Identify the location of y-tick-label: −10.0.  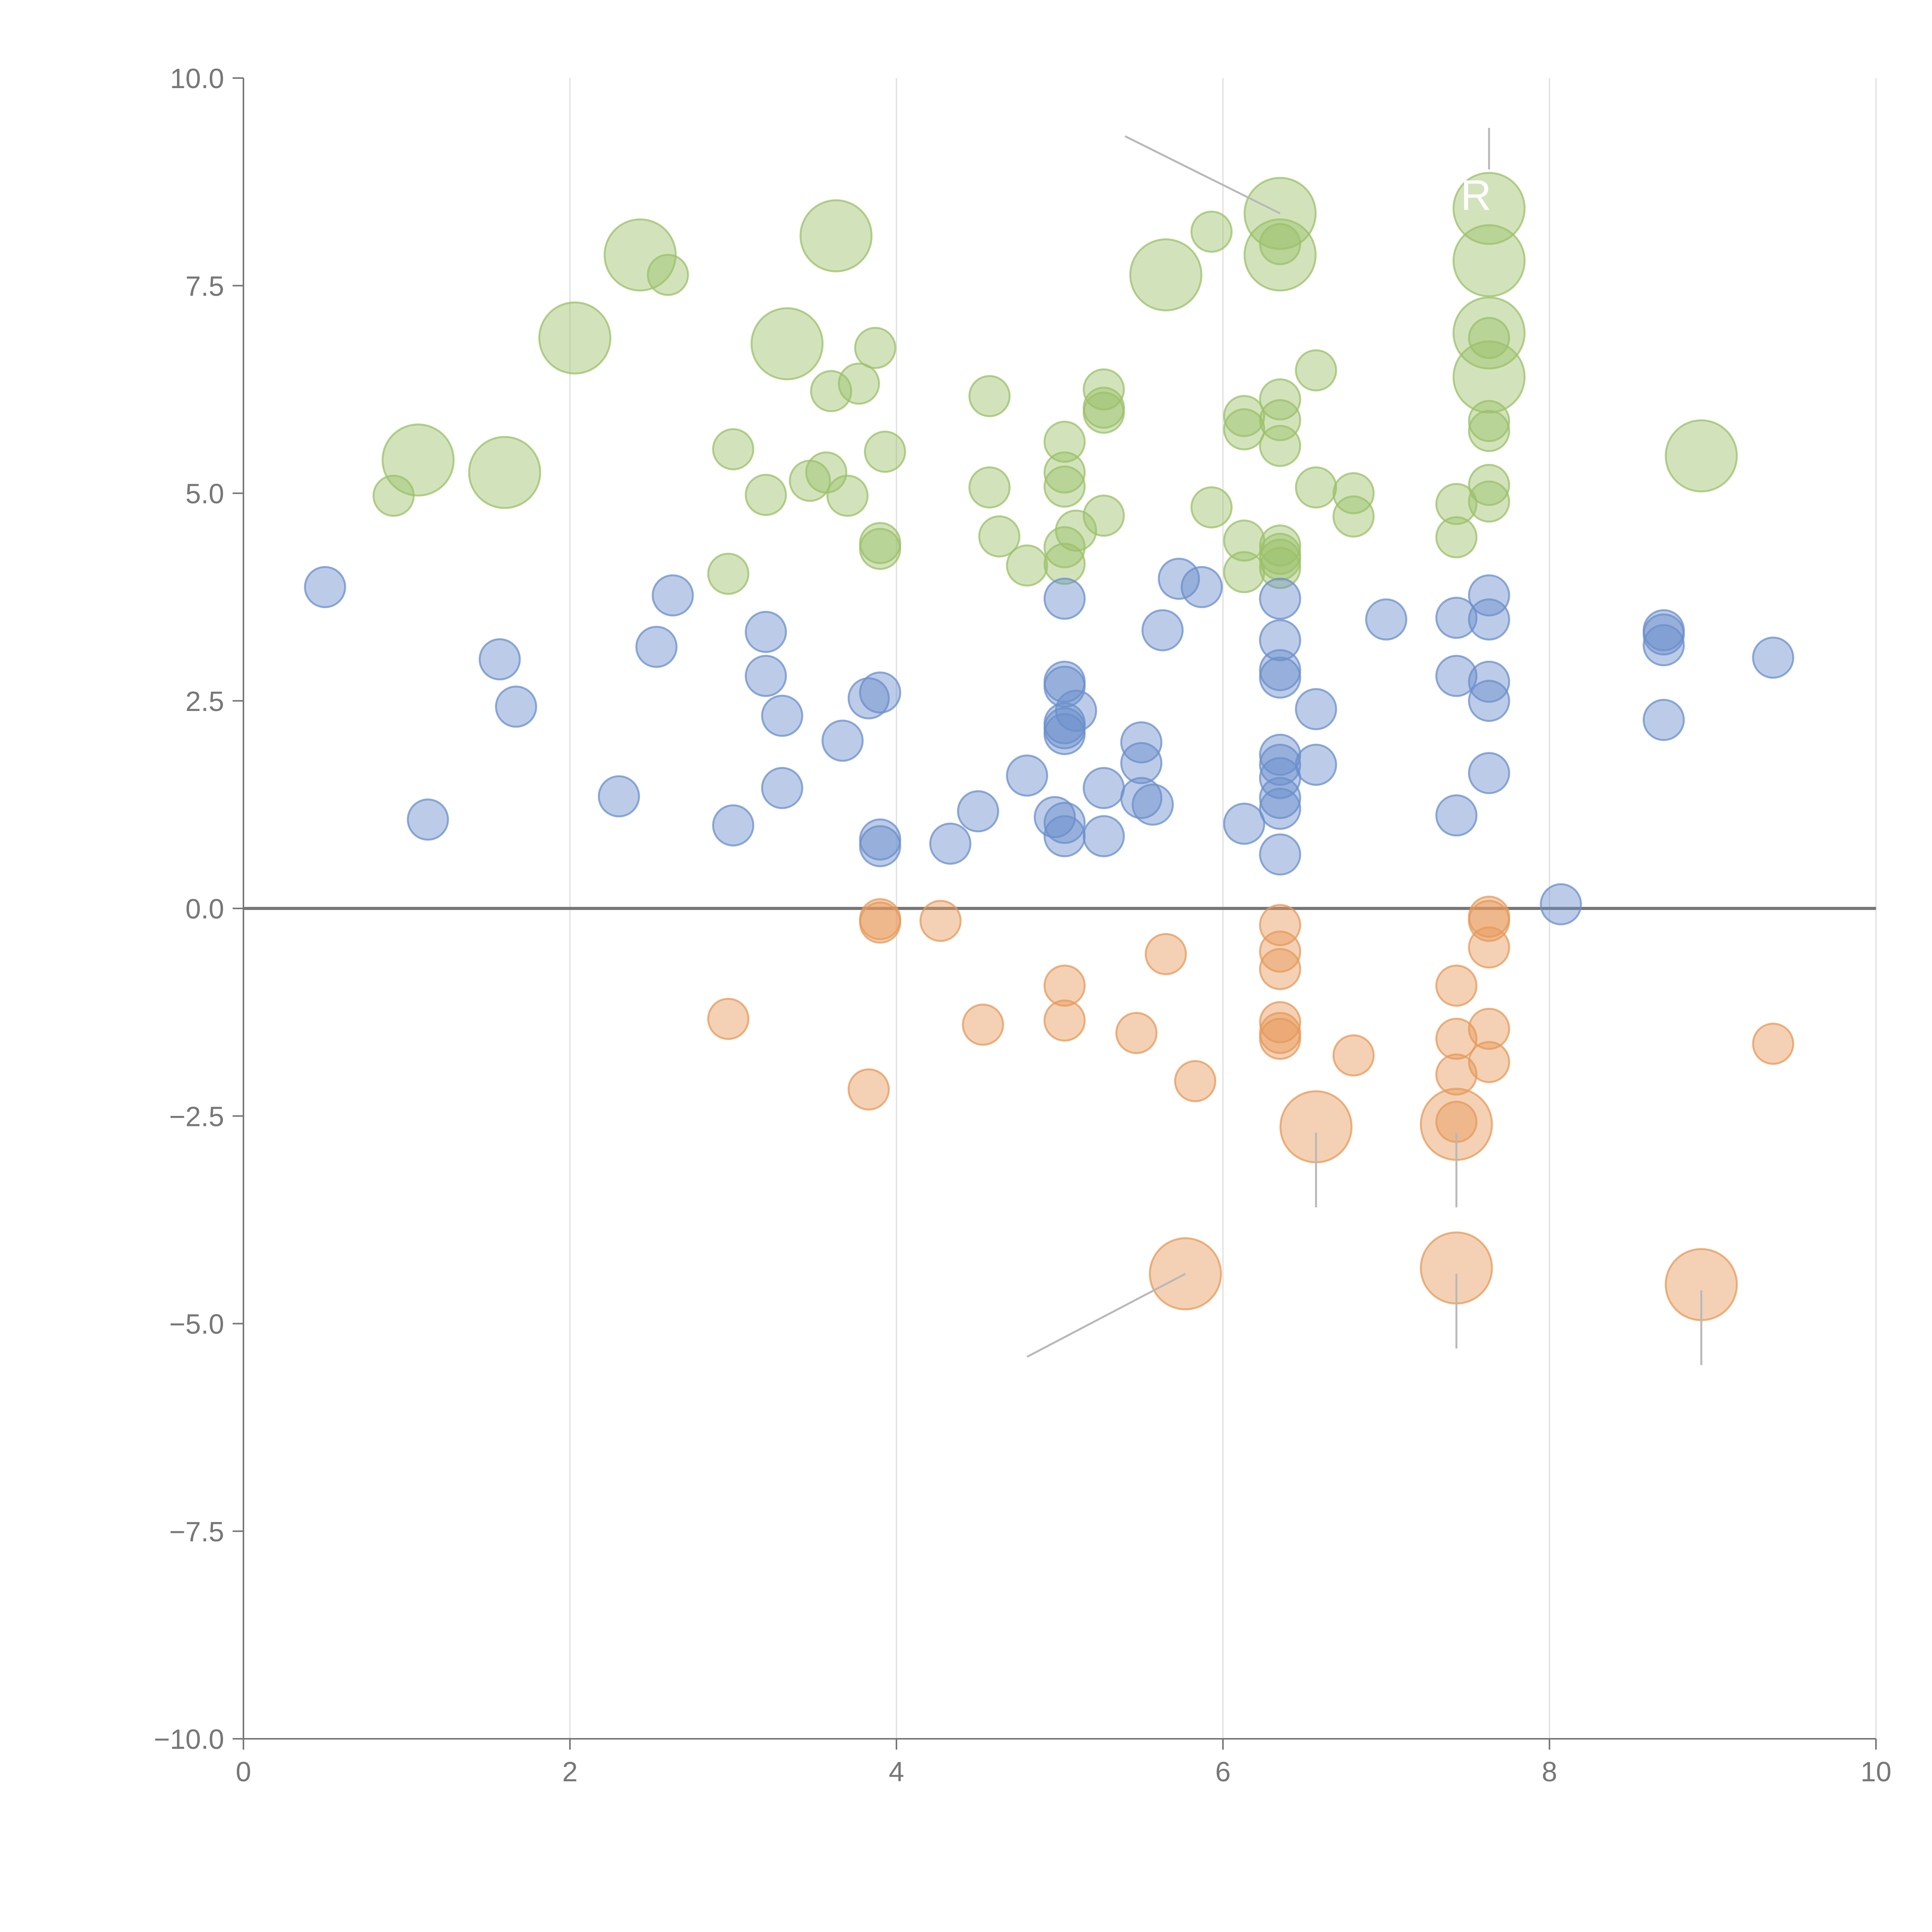
(189, 1740).